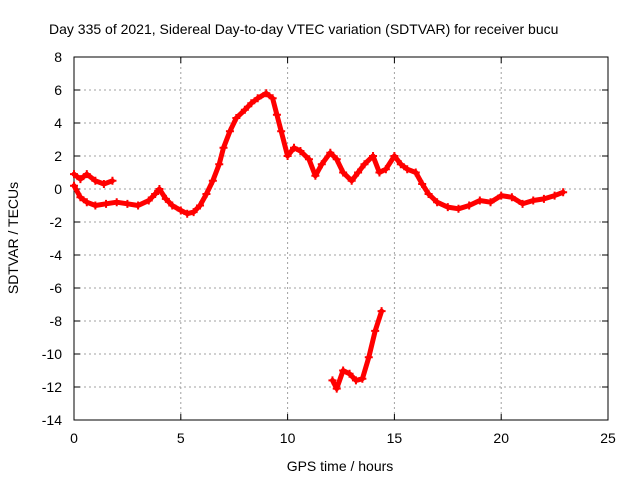  Describe the element at coordinates (74, 438) in the screenshot. I see `x-tick-label: 0` at that location.